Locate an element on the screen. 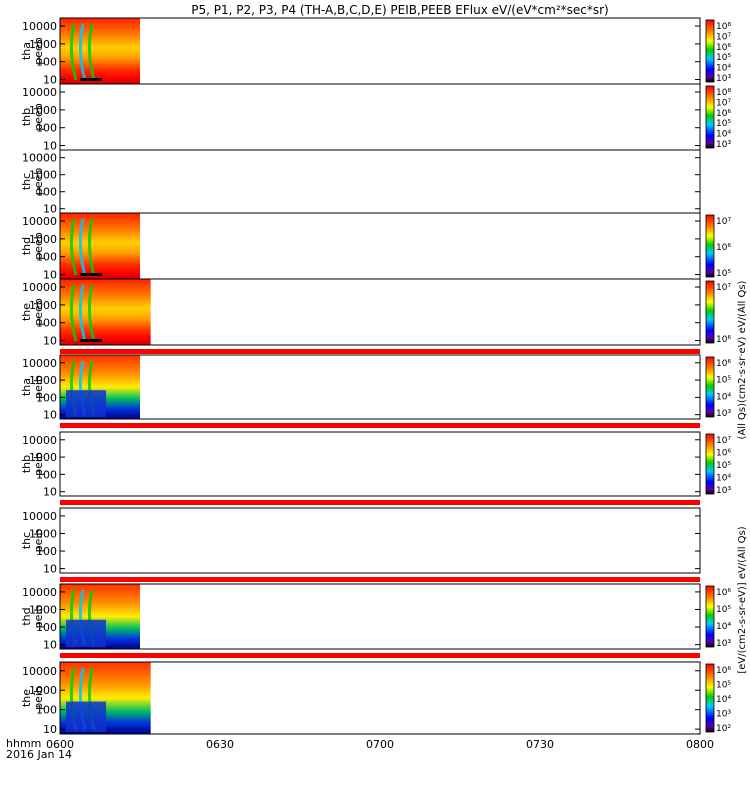 The height and width of the screenshot is (800, 750). colorbar-side-label-lower: [eV/(cm2-s-sr-eV)] eV/(All Qs) is located at coordinates (742, 599).